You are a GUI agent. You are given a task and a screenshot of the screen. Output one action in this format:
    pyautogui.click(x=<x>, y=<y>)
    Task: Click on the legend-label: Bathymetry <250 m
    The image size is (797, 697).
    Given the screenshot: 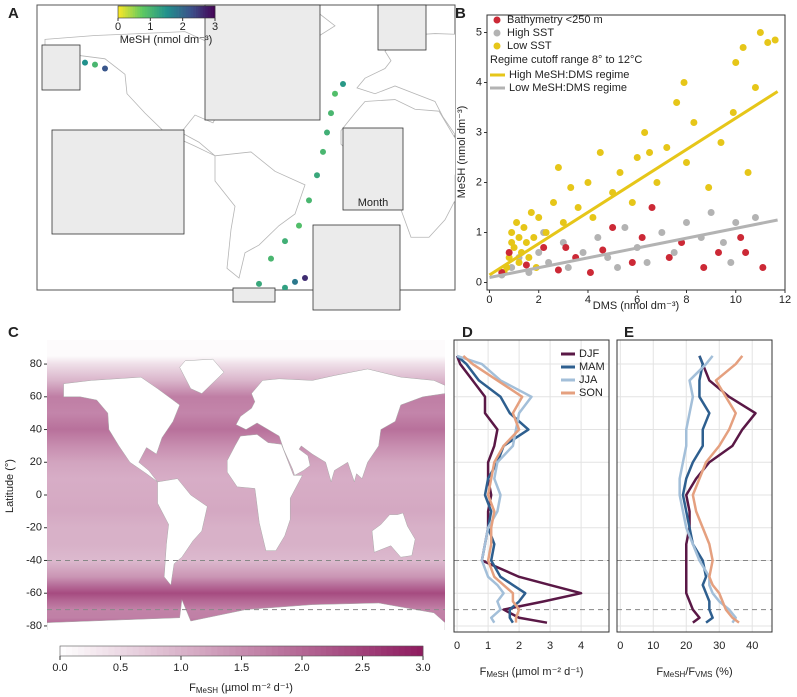 What is the action you would take?
    pyautogui.click(x=555, y=20)
    